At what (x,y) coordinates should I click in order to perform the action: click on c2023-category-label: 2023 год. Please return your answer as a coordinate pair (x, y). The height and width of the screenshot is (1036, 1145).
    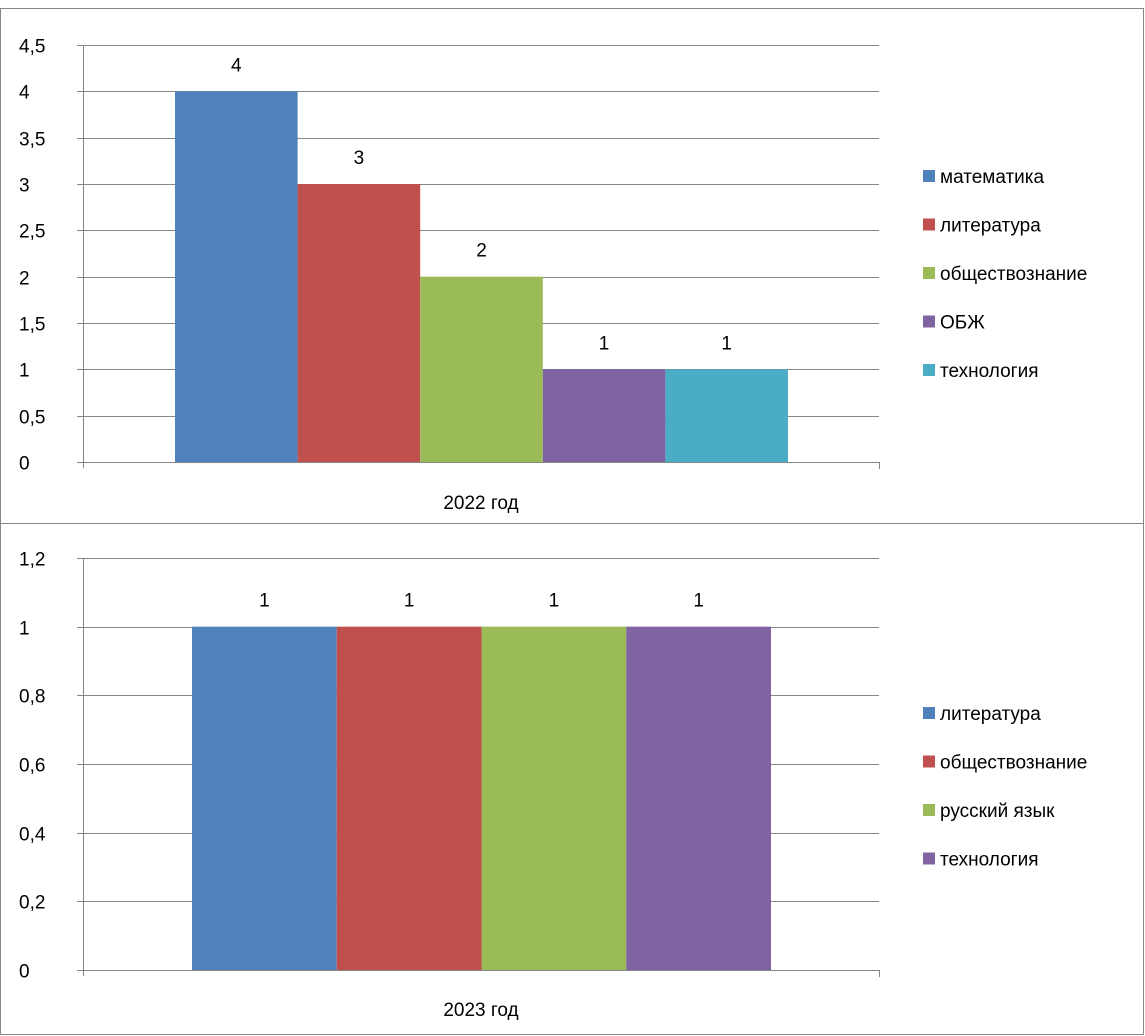
    Looking at the image, I should click on (480, 1010).